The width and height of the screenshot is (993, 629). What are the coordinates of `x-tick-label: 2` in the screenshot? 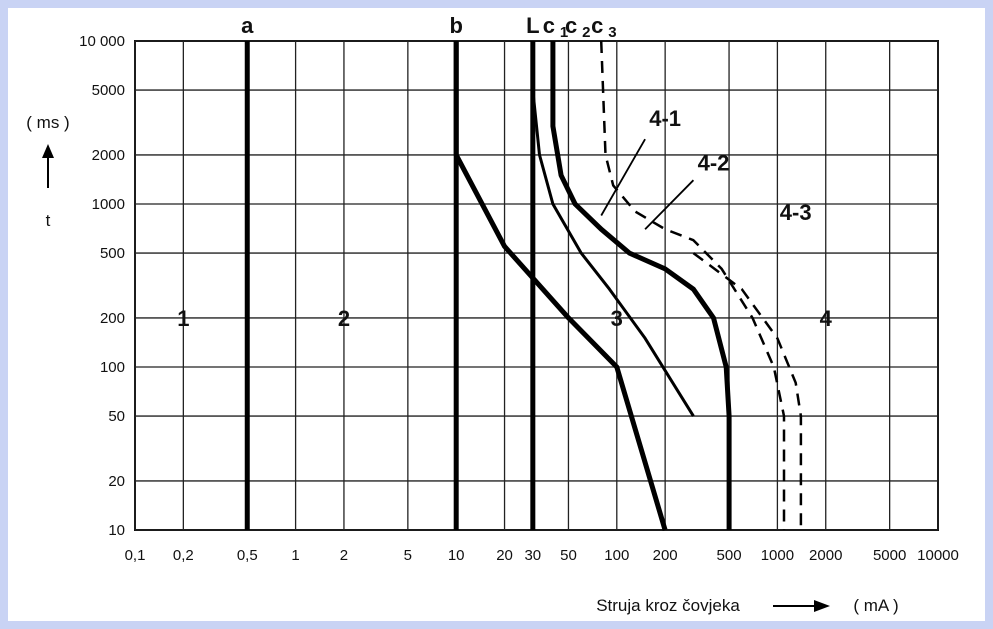 It's located at (344, 555).